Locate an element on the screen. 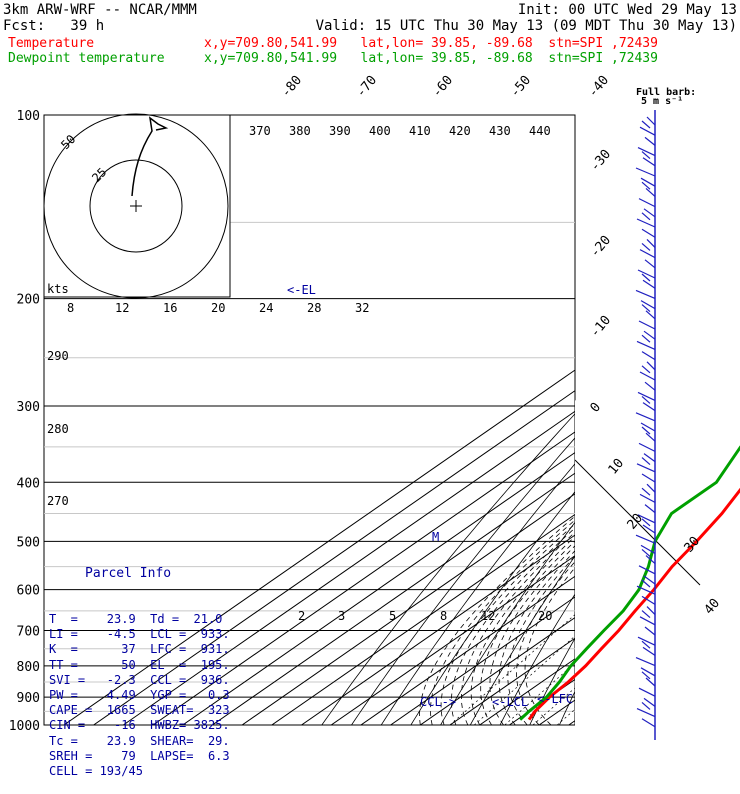 The height and width of the screenshot is (794, 740). theta-e-label: 280 is located at coordinates (58, 429).